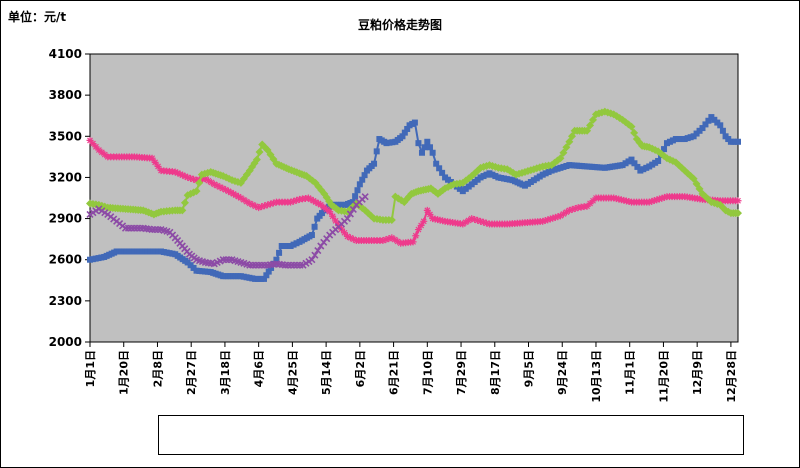 This screenshot has width=800, height=468. I want to click on y-tick-label: 2000, so click(65, 342).